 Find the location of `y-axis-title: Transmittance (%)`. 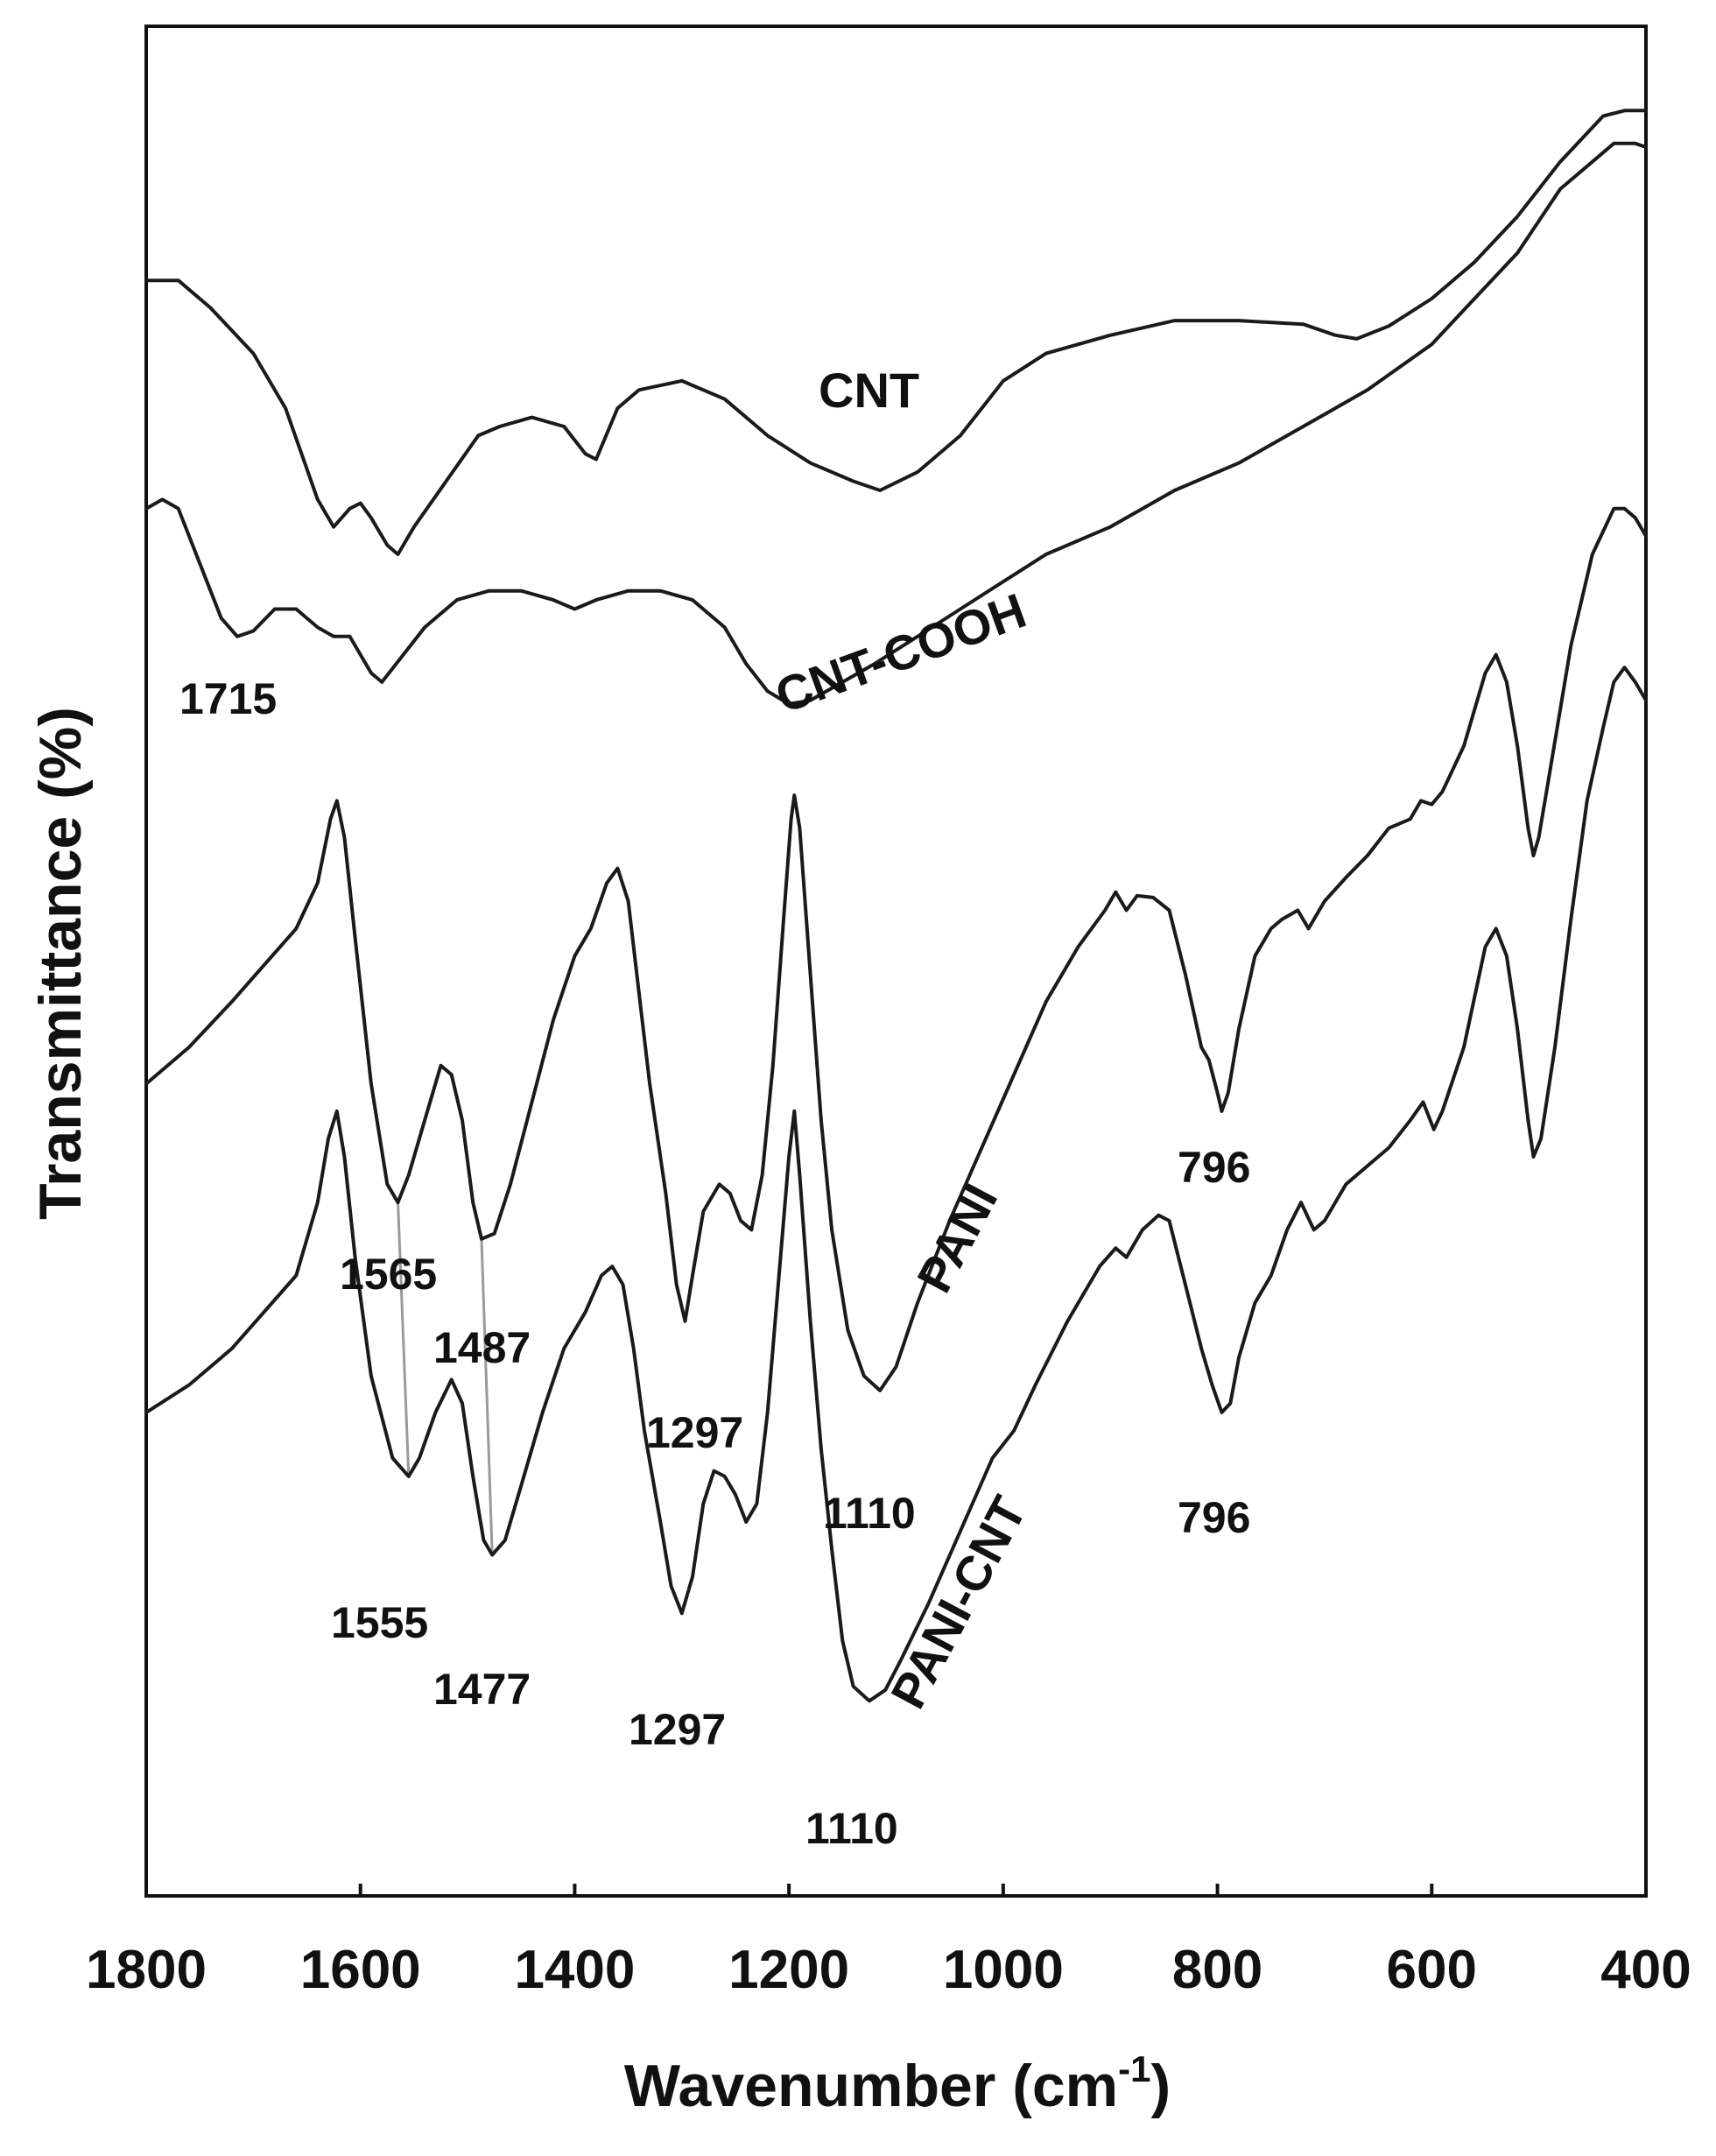

y-axis-title: Transmittance (%) is located at coordinates (60, 964).